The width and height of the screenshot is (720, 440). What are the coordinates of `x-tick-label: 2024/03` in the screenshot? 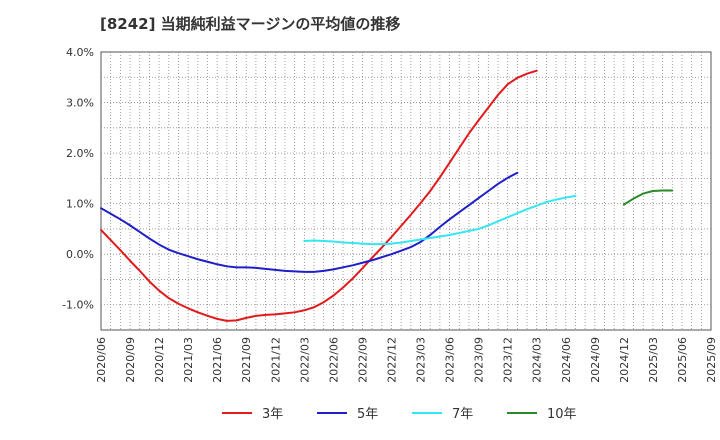 It's located at (537, 360).